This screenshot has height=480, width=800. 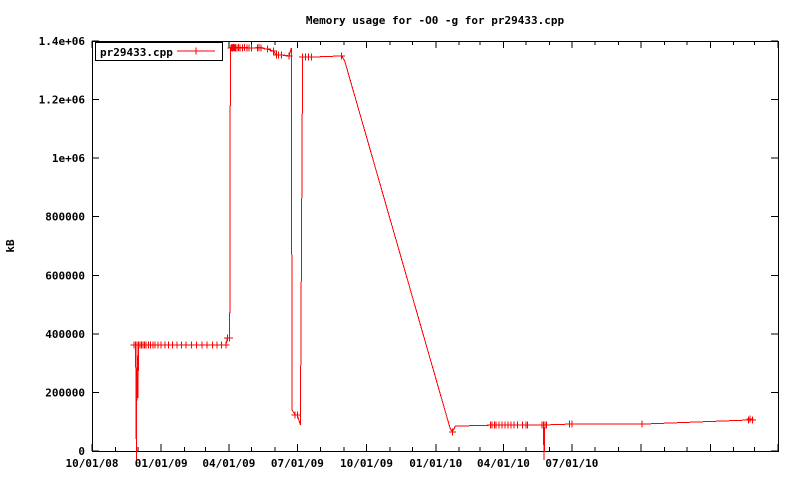 What do you see at coordinates (503, 463) in the screenshot?
I see `x-tick-label: 04/01/10` at bounding box center [503, 463].